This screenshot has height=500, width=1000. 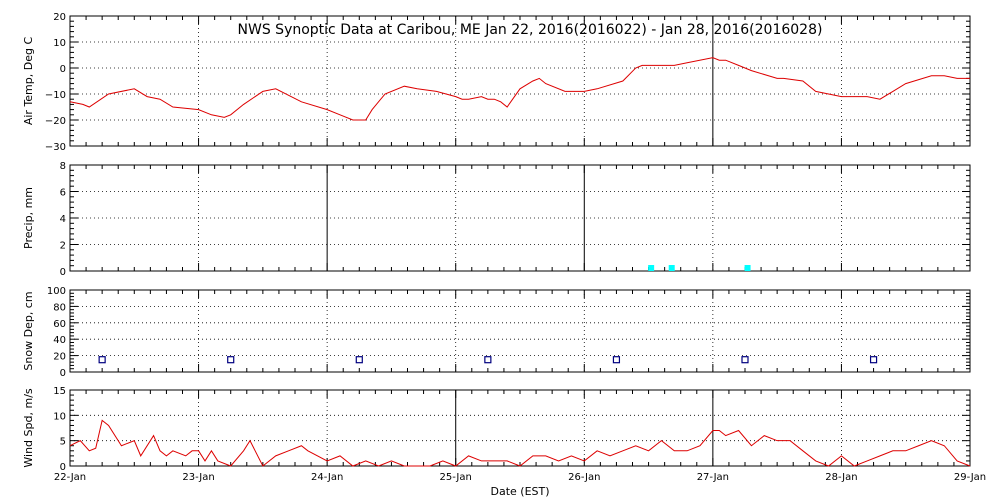 What do you see at coordinates (55, 147) in the screenshot?
I see `y-tick-label: −30` at bounding box center [55, 147].